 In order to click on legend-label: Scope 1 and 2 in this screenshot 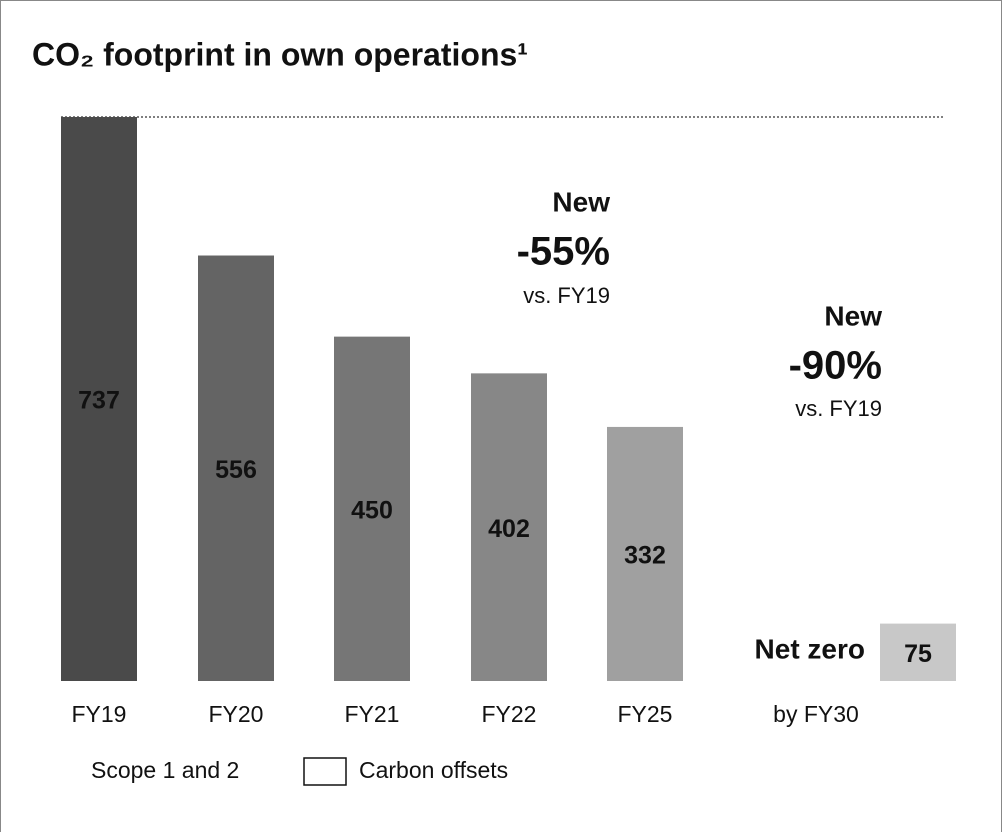, I will do `click(165, 770)`.